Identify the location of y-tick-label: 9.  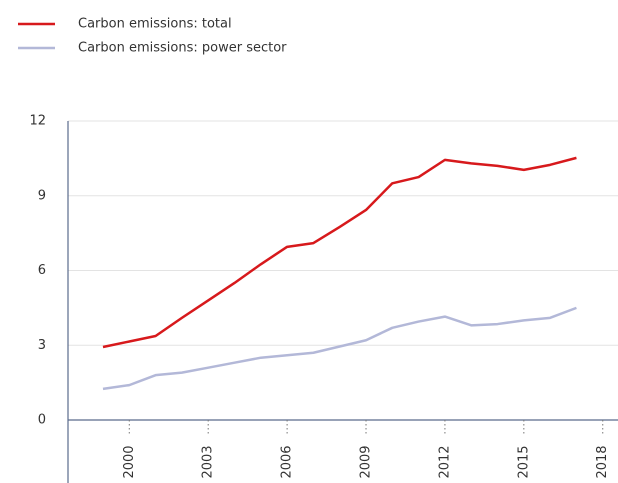
(42, 195).